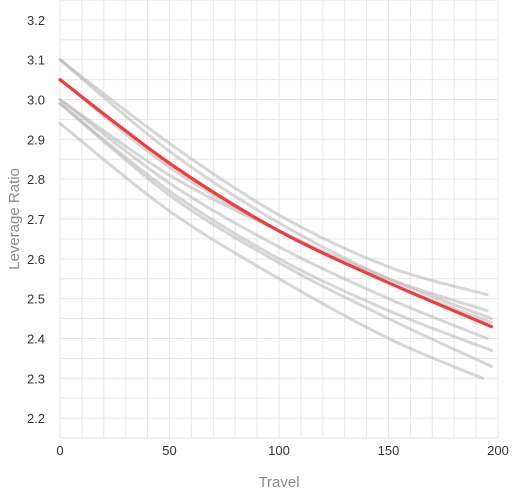 This screenshot has height=497, width=512. What do you see at coordinates (36, 259) in the screenshot?
I see `y-tick-label: 2.6` at bounding box center [36, 259].